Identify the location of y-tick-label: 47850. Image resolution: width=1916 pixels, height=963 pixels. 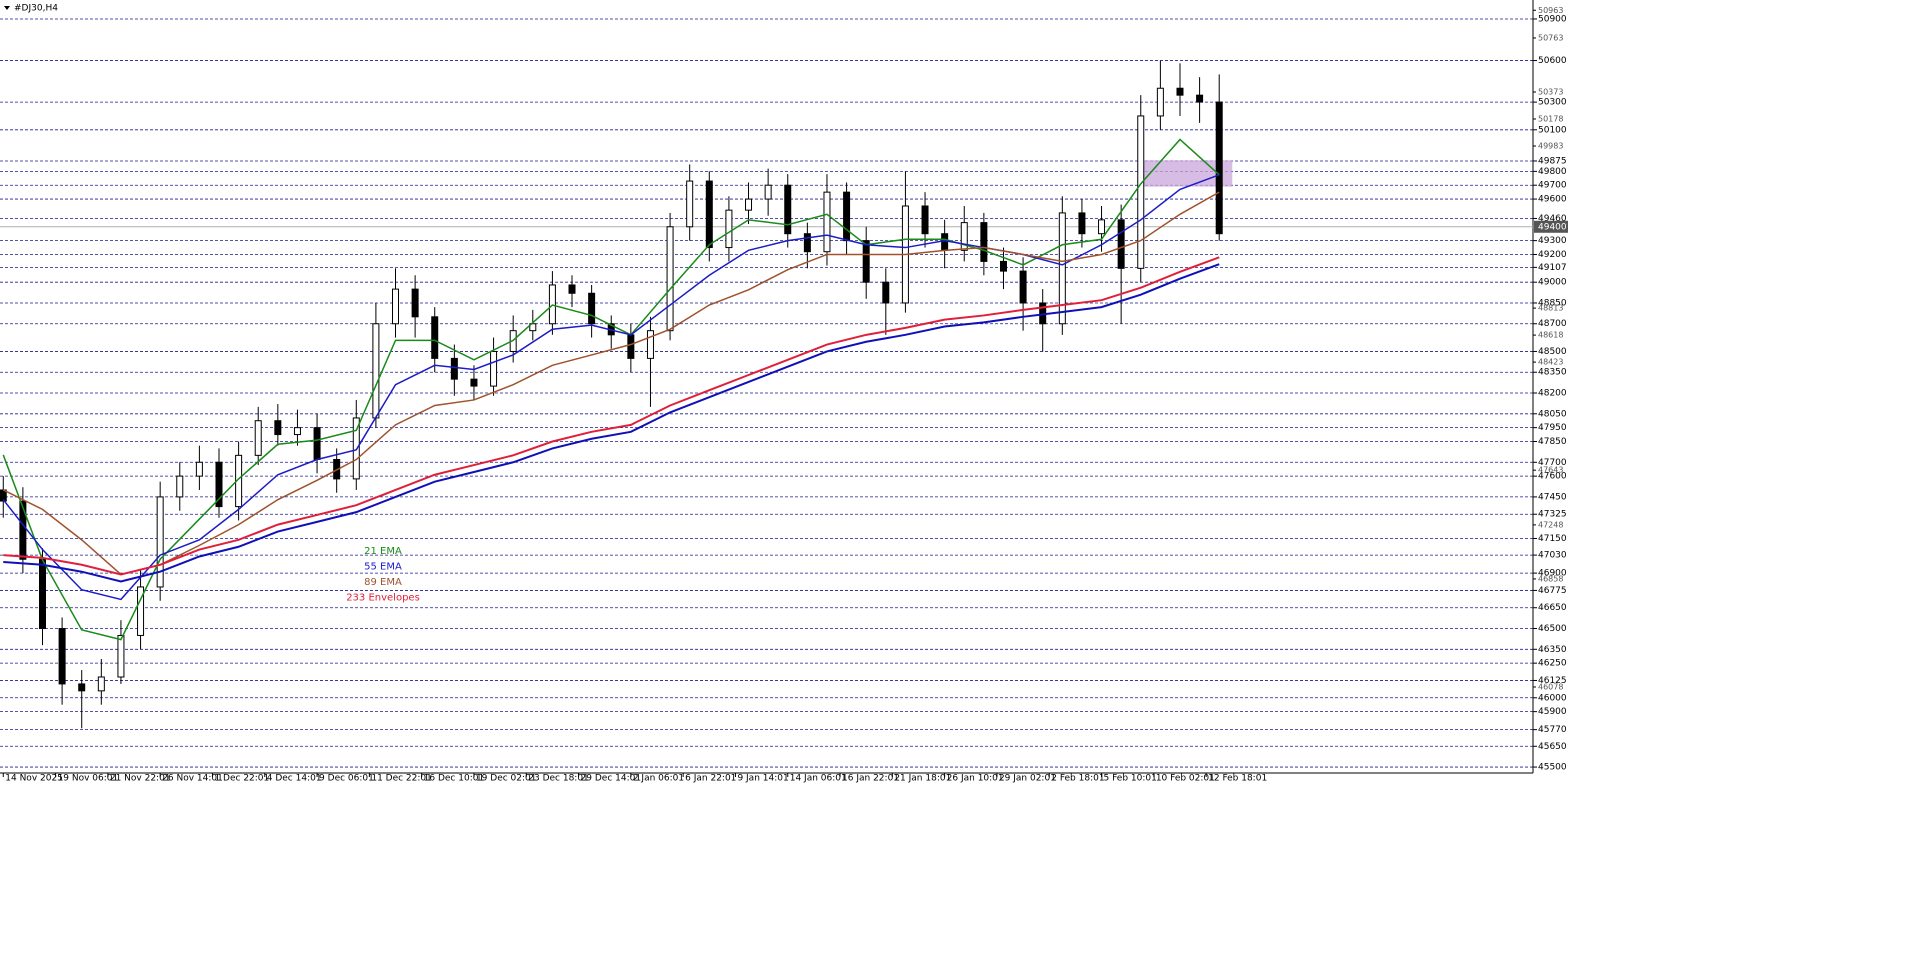
(1552, 442).